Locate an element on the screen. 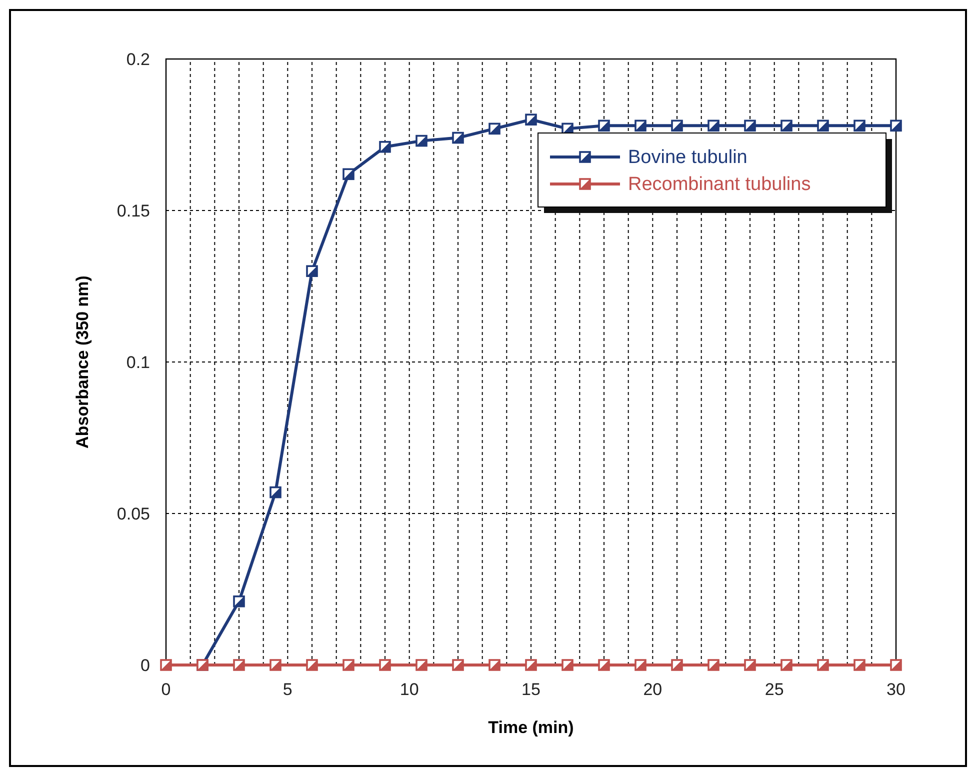 The width and height of the screenshot is (977, 781). x-tick-label: 20 is located at coordinates (652, 689).